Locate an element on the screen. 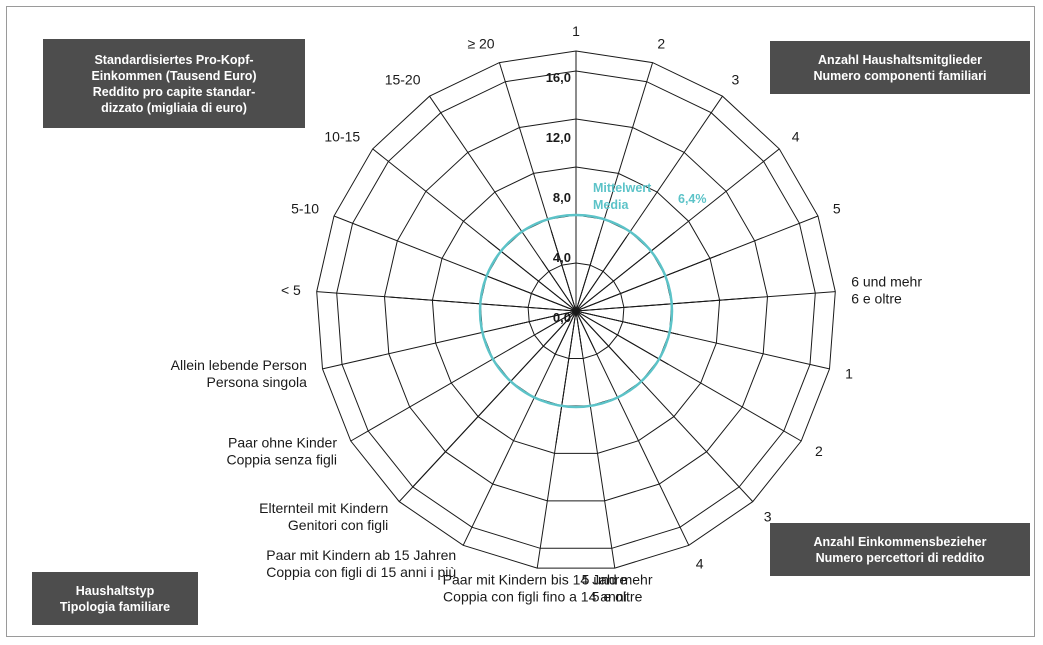 This screenshot has width=1043, height=645. category-label: Genitori con figli is located at coordinates (338, 525).